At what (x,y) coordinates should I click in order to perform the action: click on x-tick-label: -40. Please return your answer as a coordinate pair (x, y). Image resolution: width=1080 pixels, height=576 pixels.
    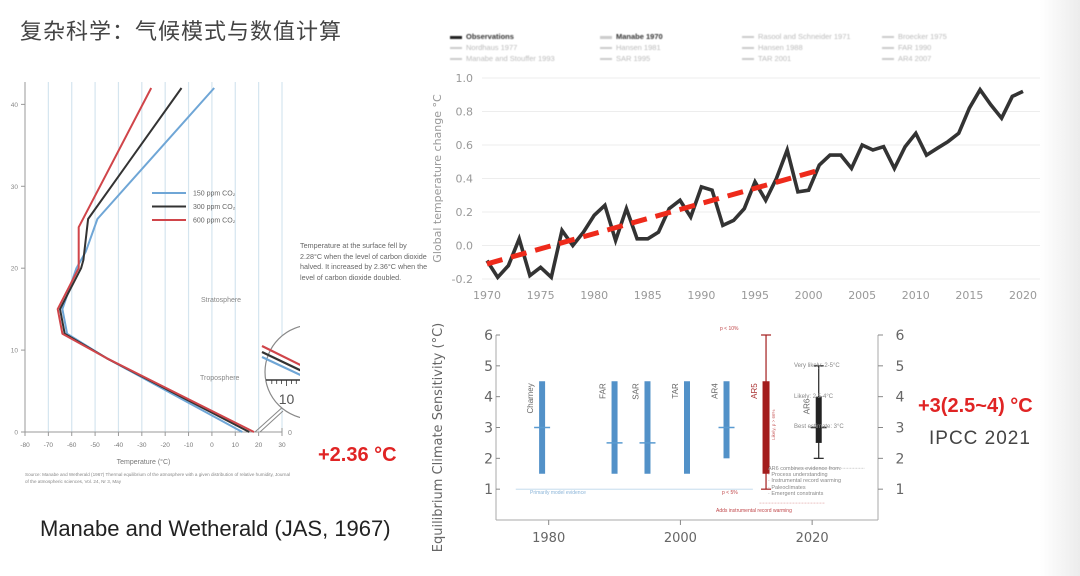
    Looking at the image, I should click on (119, 445).